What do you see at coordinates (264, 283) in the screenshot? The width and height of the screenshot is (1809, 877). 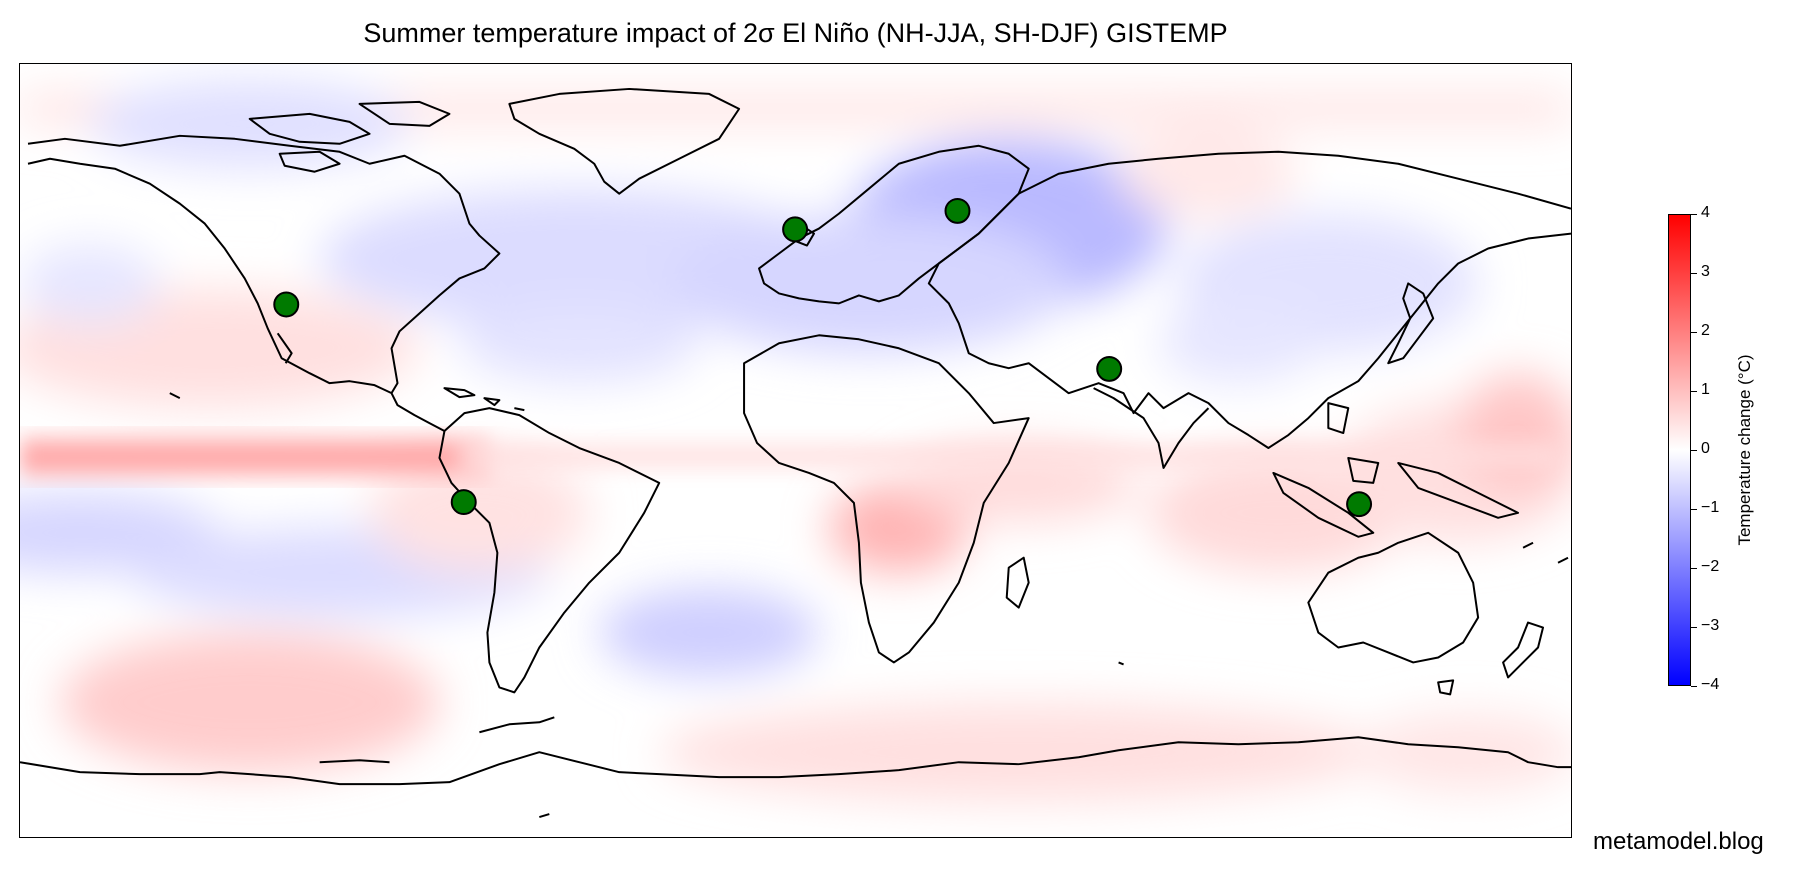 I see `coast-north-america` at bounding box center [264, 283].